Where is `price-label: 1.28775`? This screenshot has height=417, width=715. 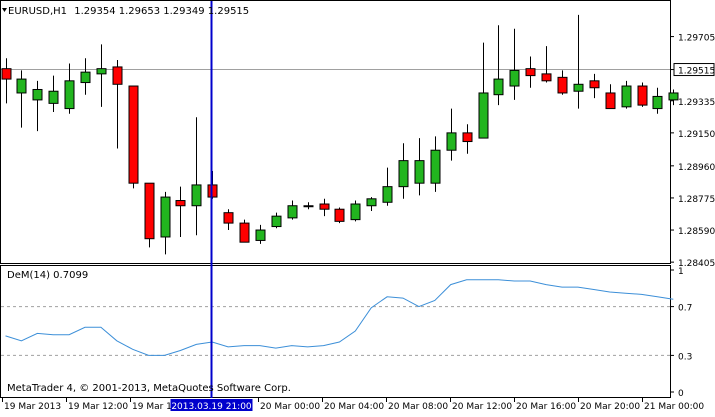 price-label: 1.28775 is located at coordinates (696, 200).